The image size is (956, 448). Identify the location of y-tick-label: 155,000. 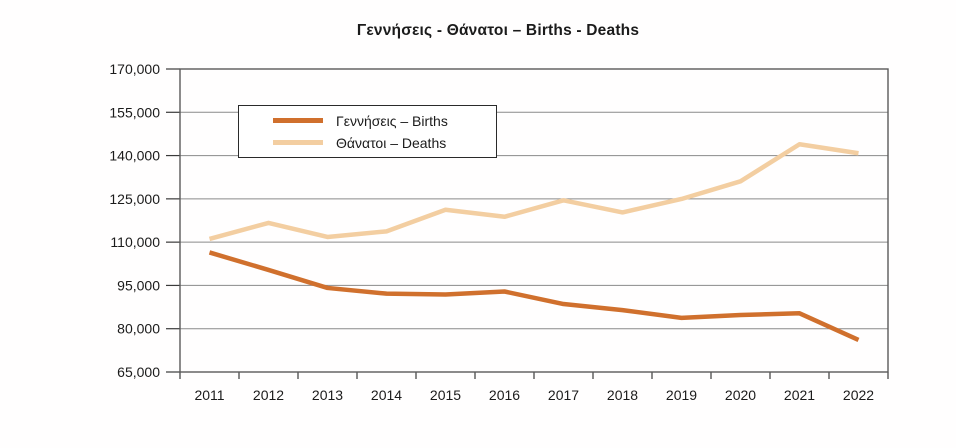
(134, 112).